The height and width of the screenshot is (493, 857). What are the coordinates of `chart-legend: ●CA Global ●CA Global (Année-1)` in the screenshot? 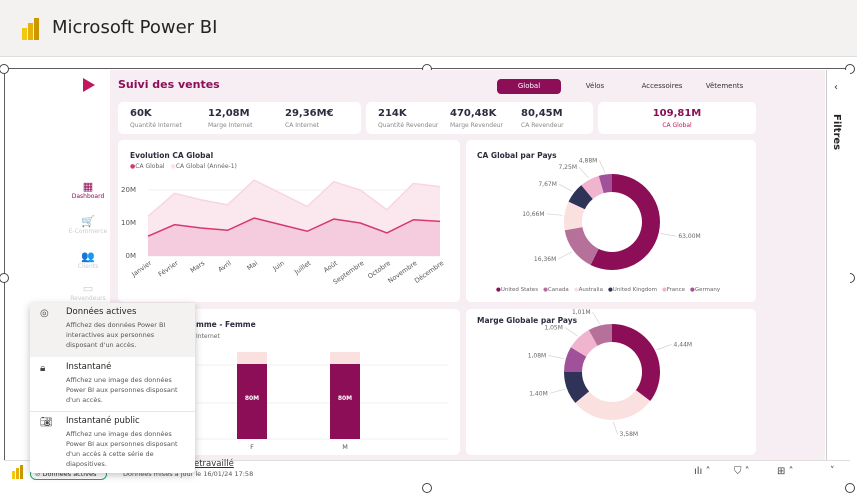 It's located at (183, 166).